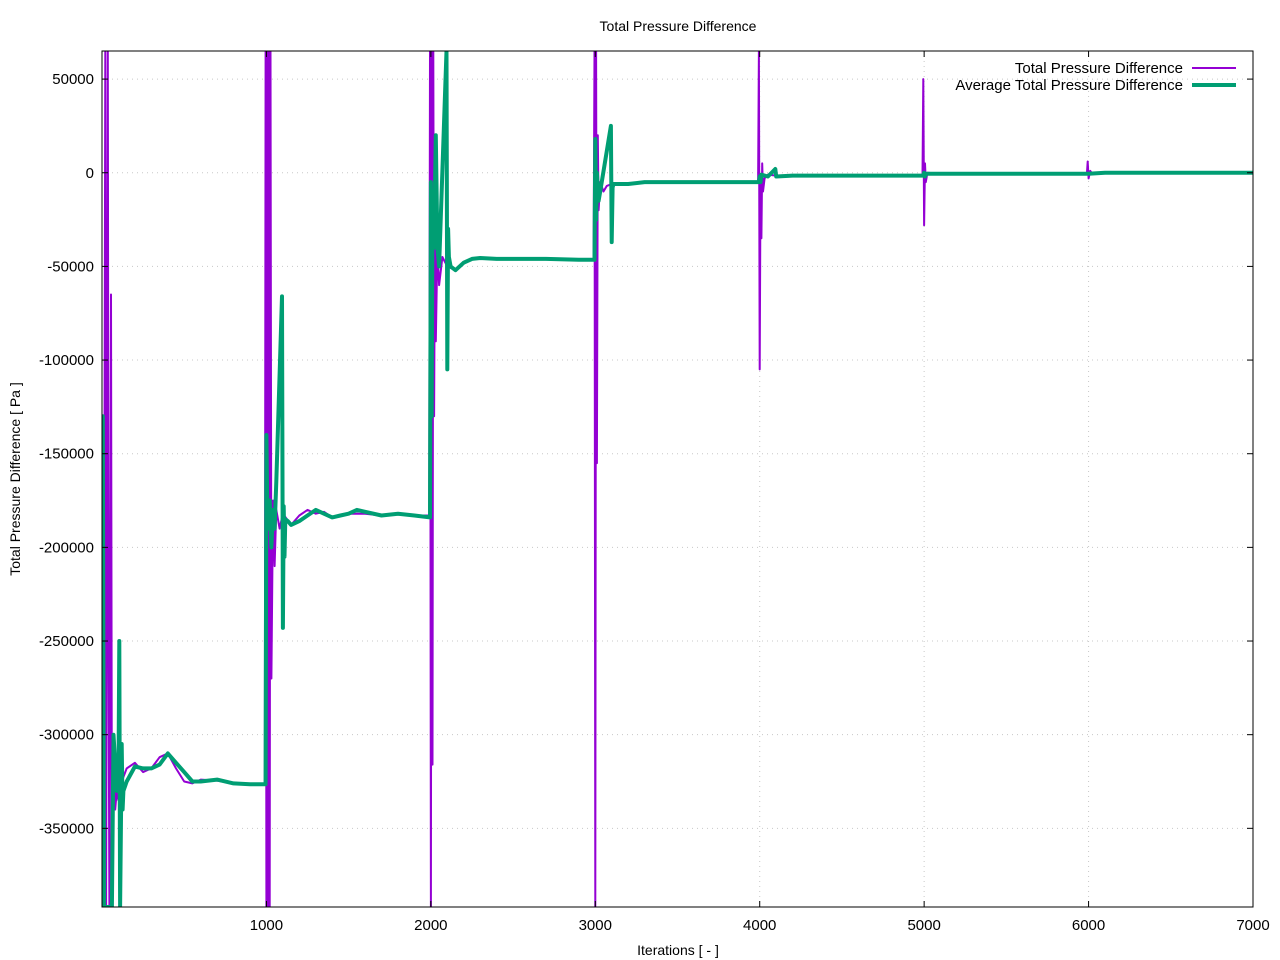 The image size is (1280, 960). Describe the element at coordinates (15, 479) in the screenshot. I see `y-axis-label: Total Pressure Difference [ Pa ]` at that location.